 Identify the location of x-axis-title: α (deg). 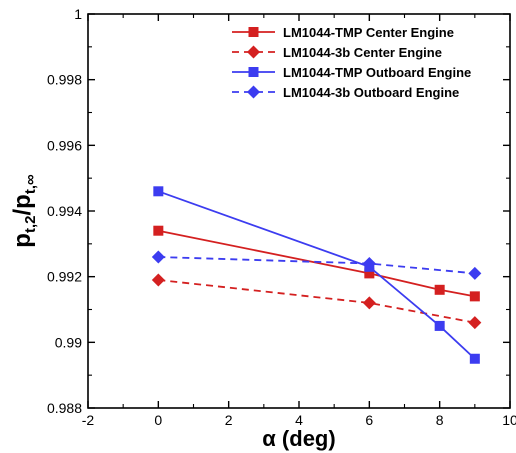
(298, 438).